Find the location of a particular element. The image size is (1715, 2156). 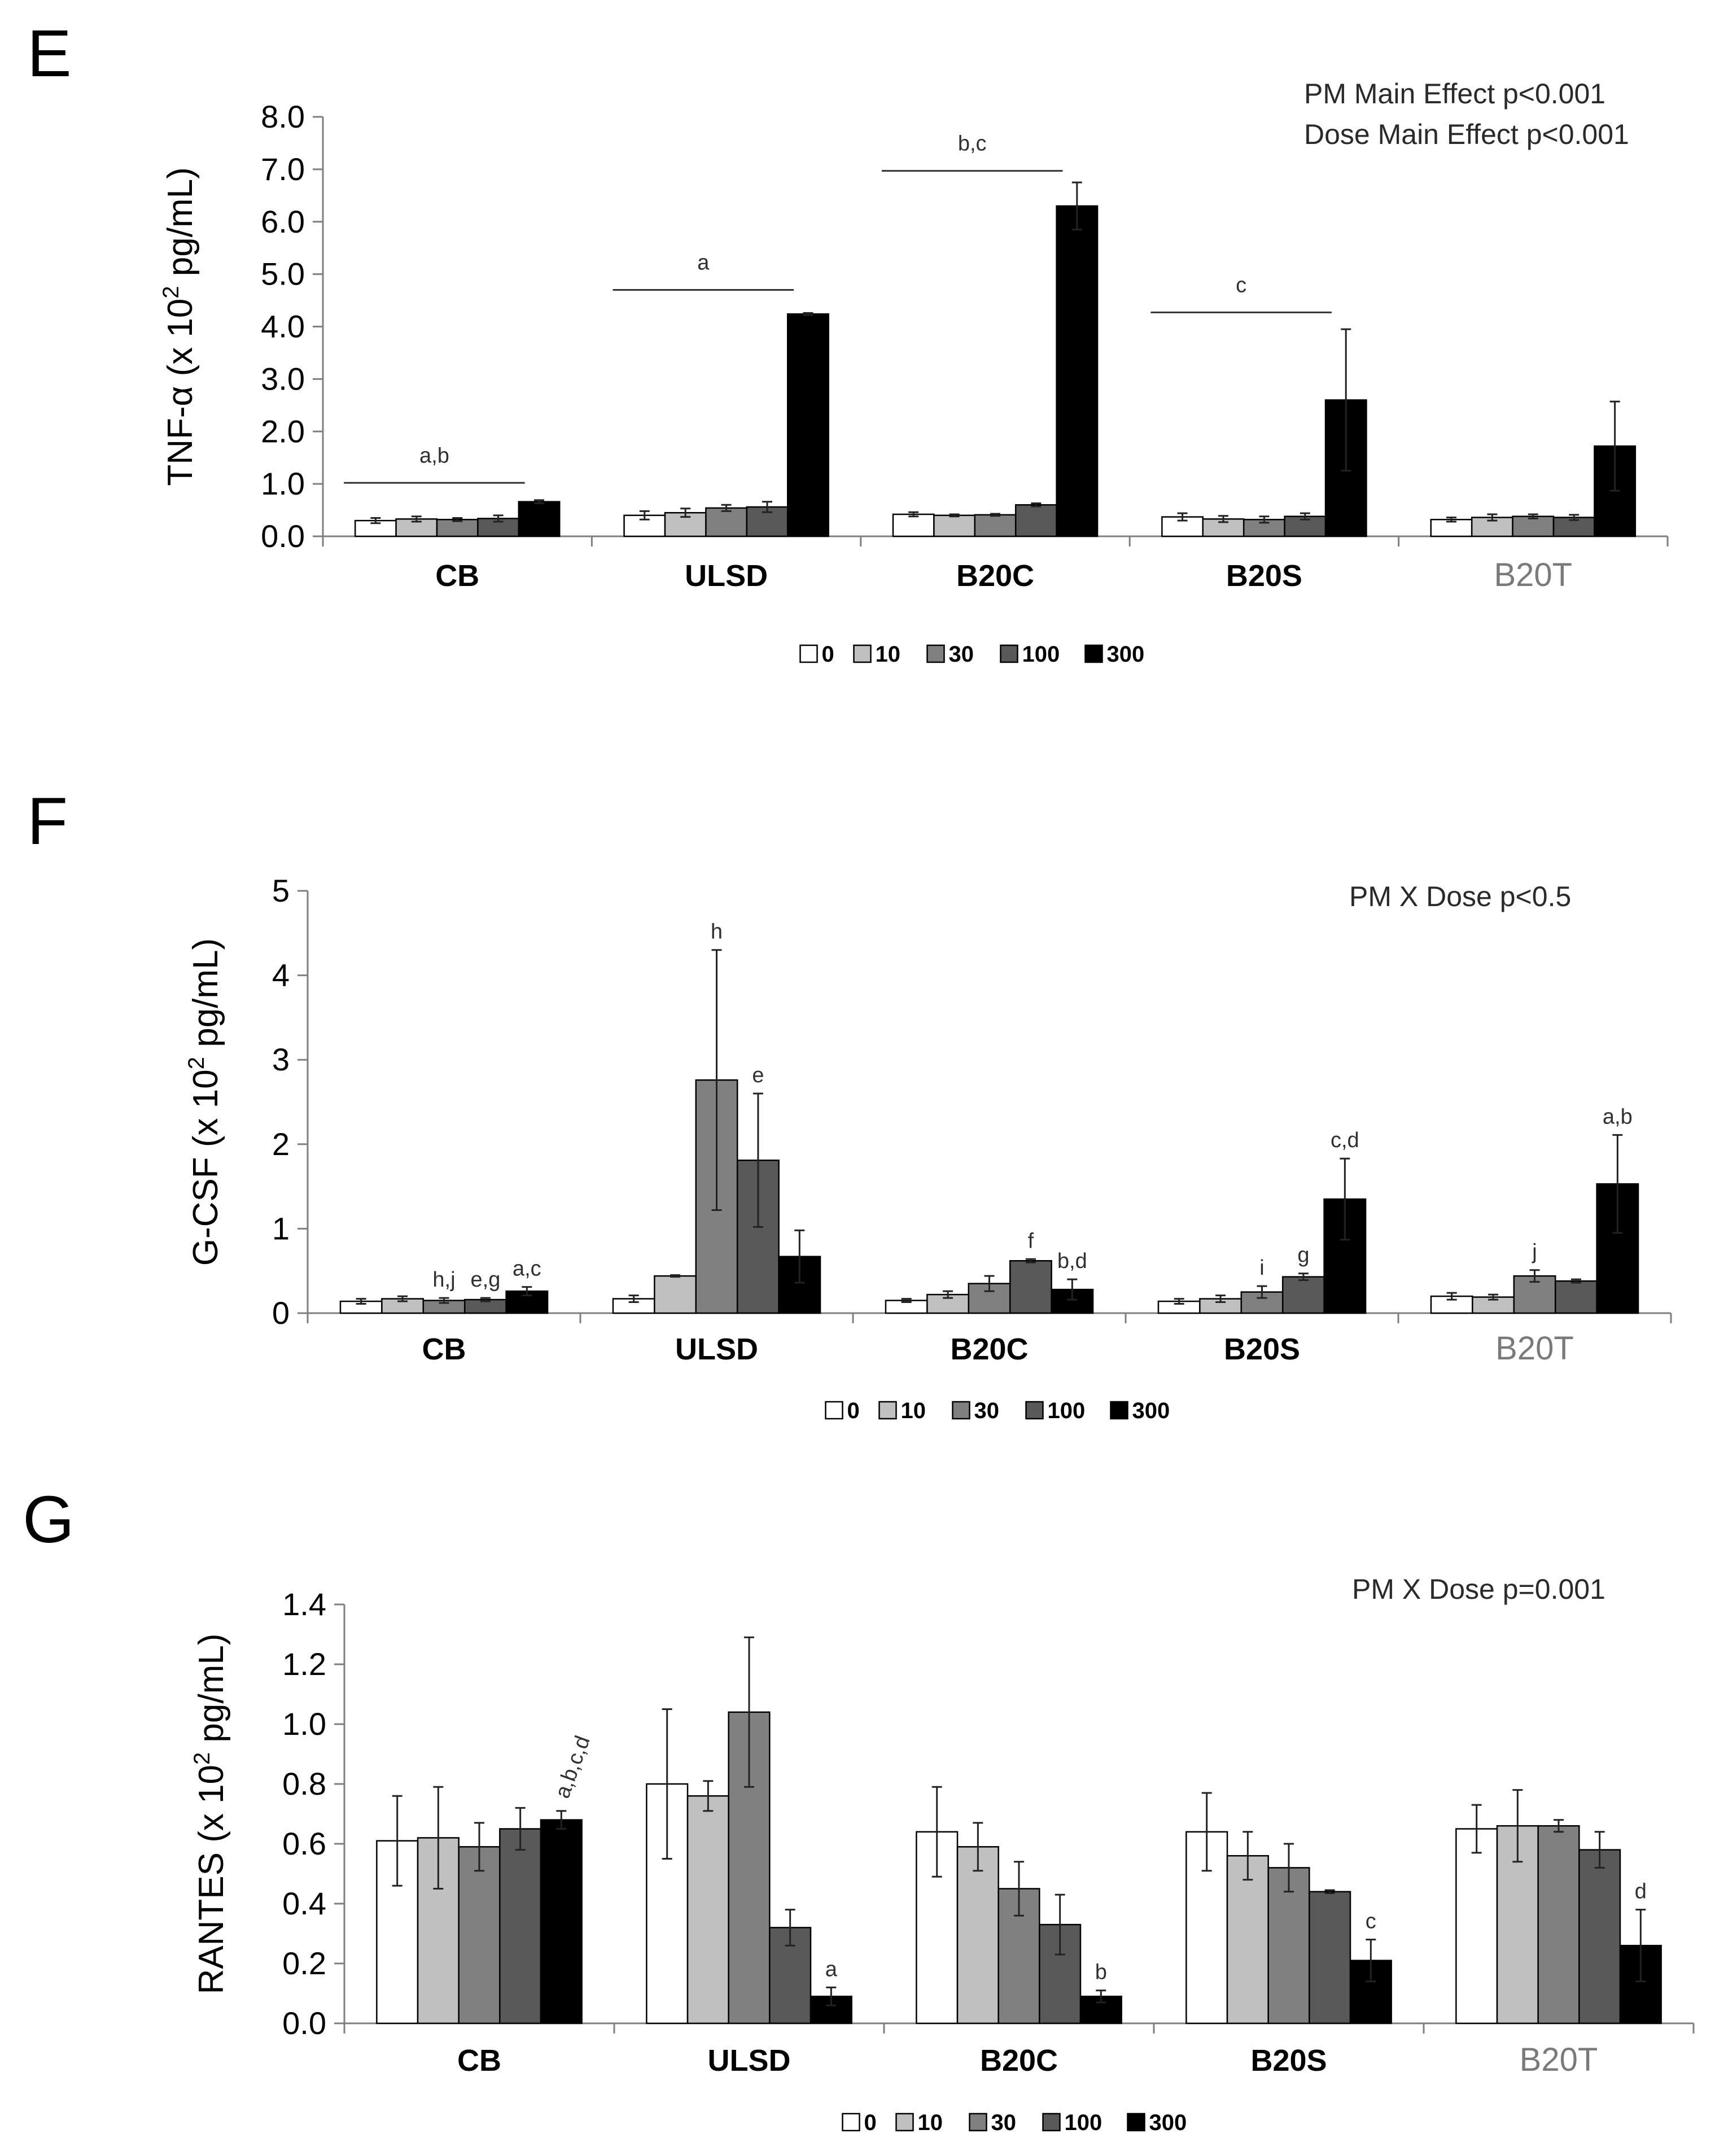

y-tick-label: 0.4 is located at coordinates (304, 1903).